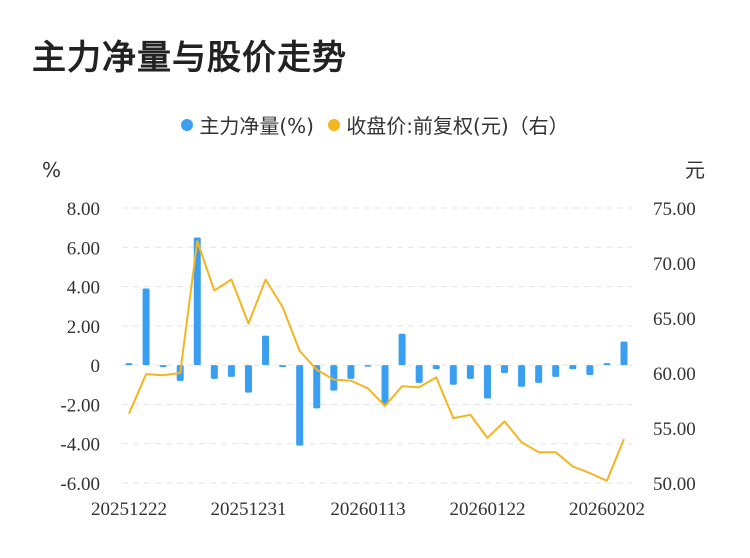 This screenshot has height=558, width=750. What do you see at coordinates (83, 327) in the screenshot?
I see `left-tick-label: 2.00` at bounding box center [83, 327].